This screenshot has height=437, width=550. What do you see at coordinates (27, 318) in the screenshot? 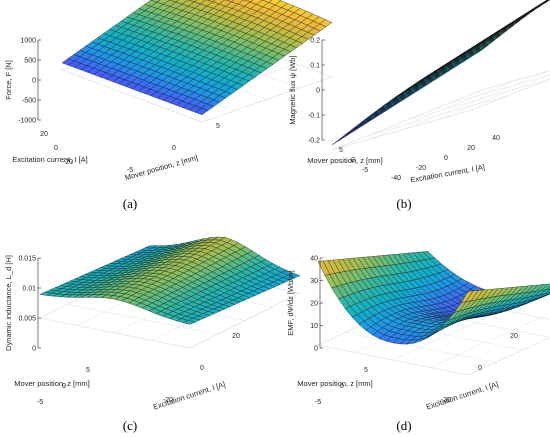
I see `z-tick-label: 0.005` at bounding box center [27, 318].